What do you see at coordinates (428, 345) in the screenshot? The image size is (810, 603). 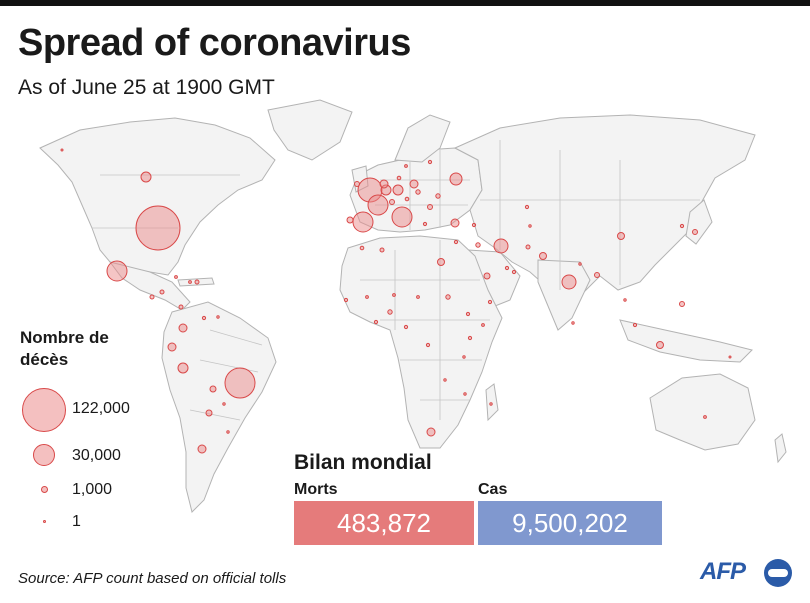 I see `bubble-congo` at bounding box center [428, 345].